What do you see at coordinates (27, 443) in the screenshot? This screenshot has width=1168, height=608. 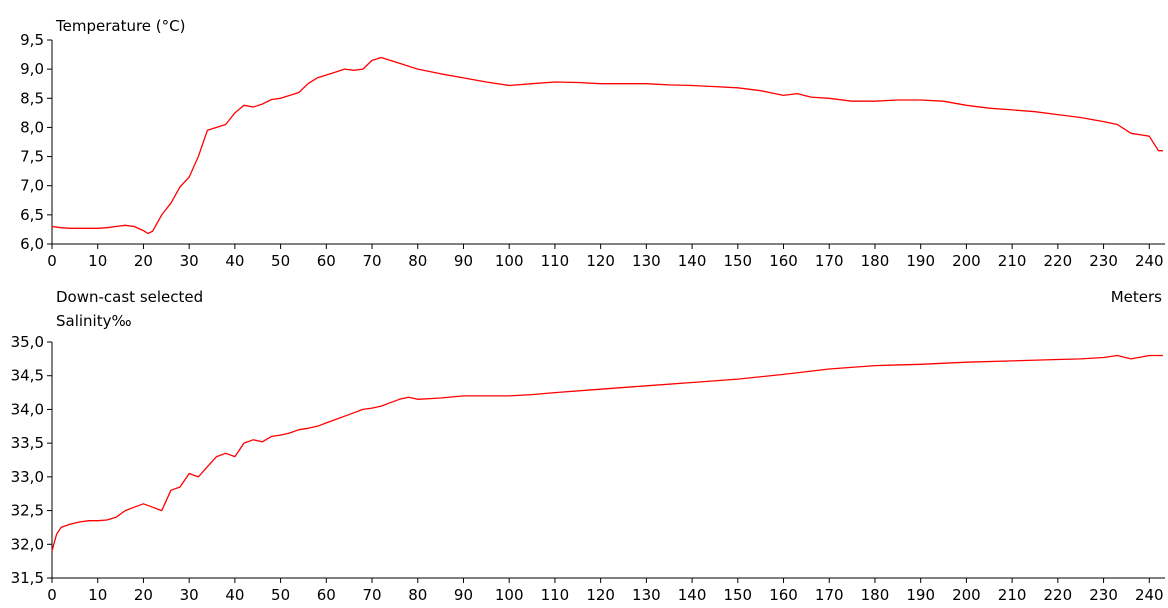 I see `y-tick-label: 33,5` at bounding box center [27, 443].